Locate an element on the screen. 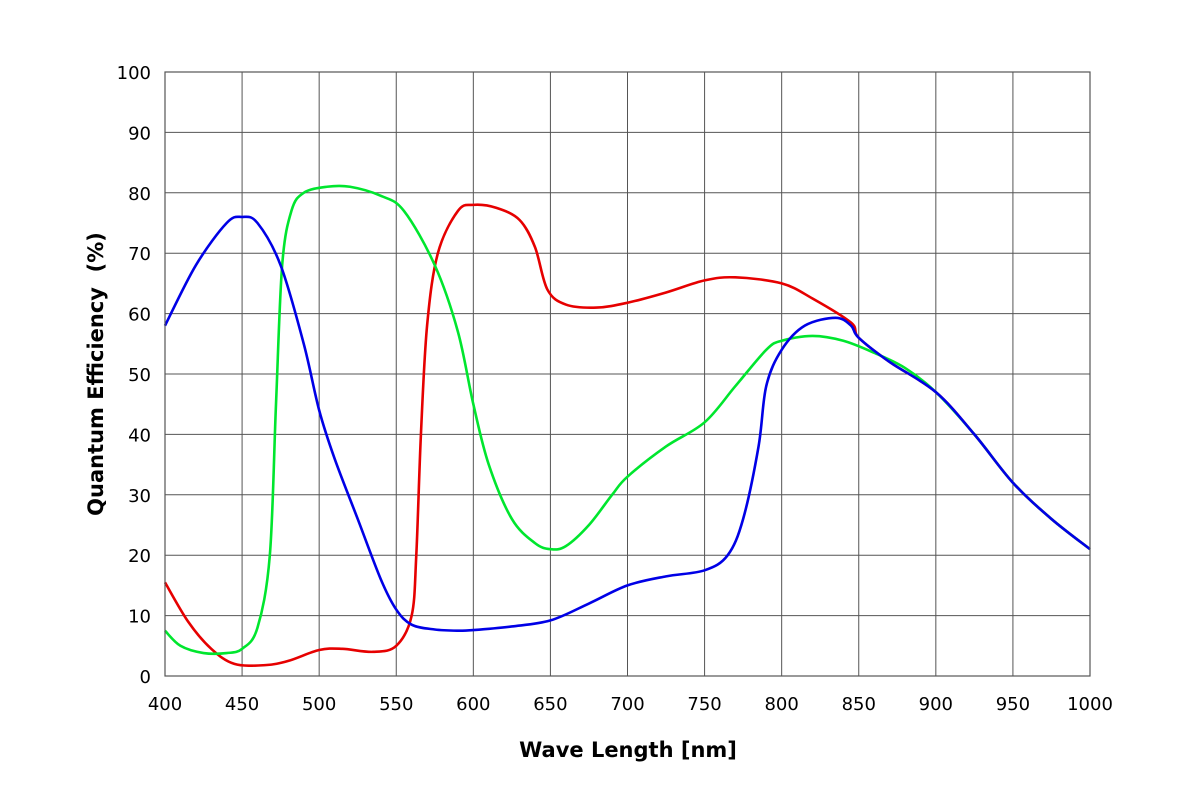  x-tick-label: 750 is located at coordinates (704, 704).